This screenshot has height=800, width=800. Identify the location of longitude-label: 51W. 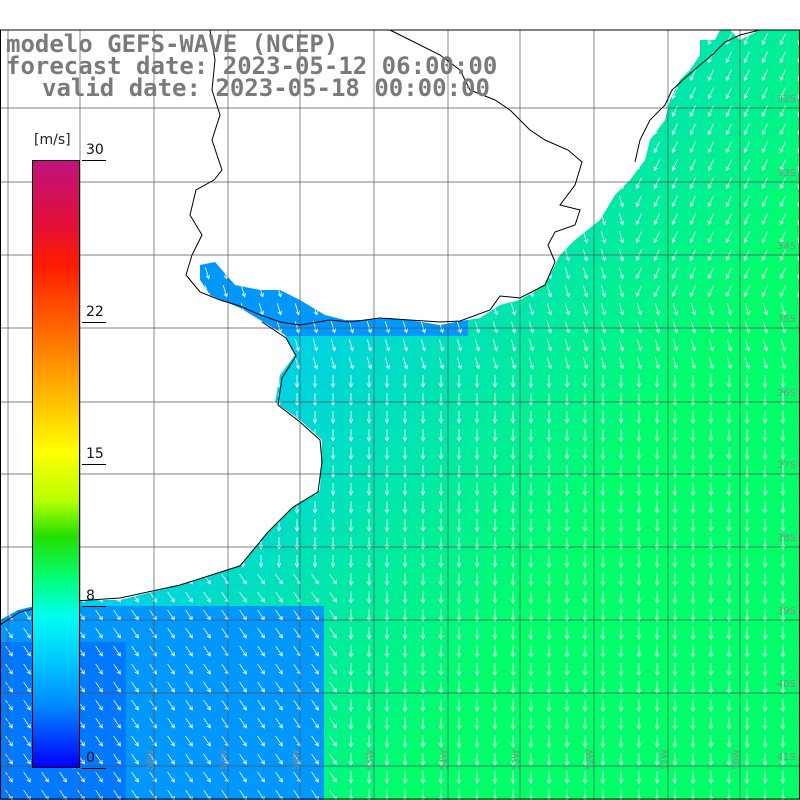
(665, 759).